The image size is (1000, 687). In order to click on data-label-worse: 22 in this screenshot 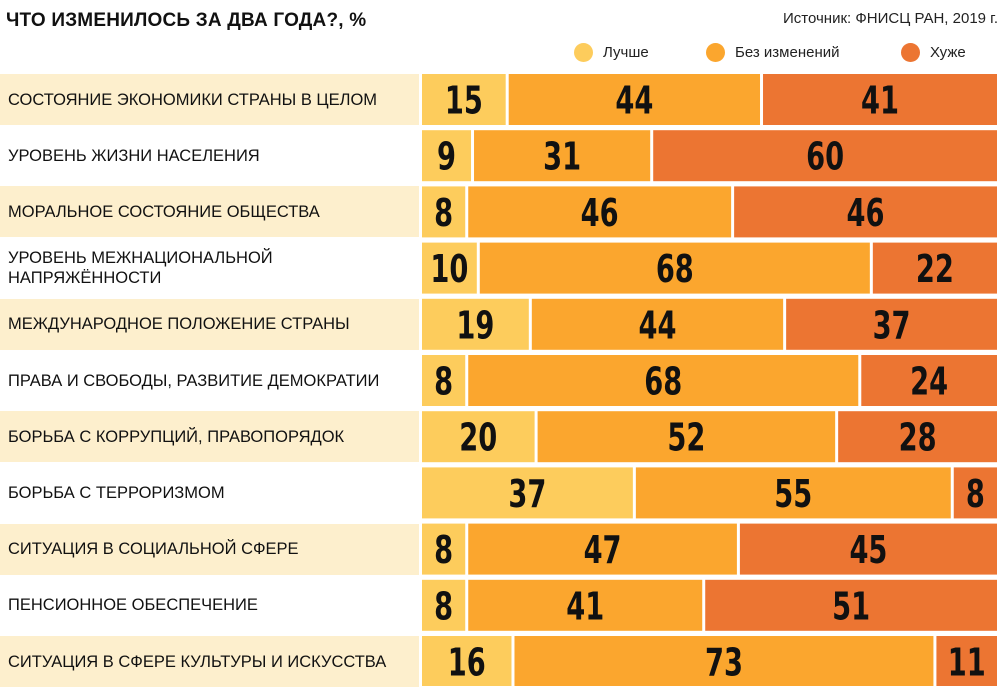, I will do `click(935, 269)`.